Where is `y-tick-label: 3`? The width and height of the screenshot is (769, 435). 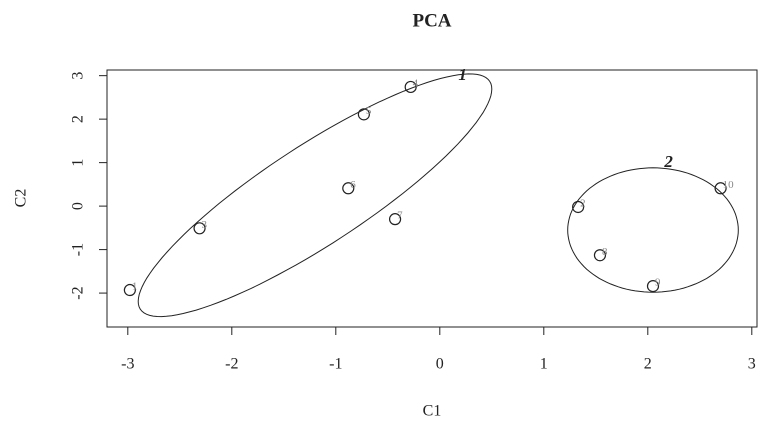
y-tick-label: 3 is located at coordinates (78, 76).